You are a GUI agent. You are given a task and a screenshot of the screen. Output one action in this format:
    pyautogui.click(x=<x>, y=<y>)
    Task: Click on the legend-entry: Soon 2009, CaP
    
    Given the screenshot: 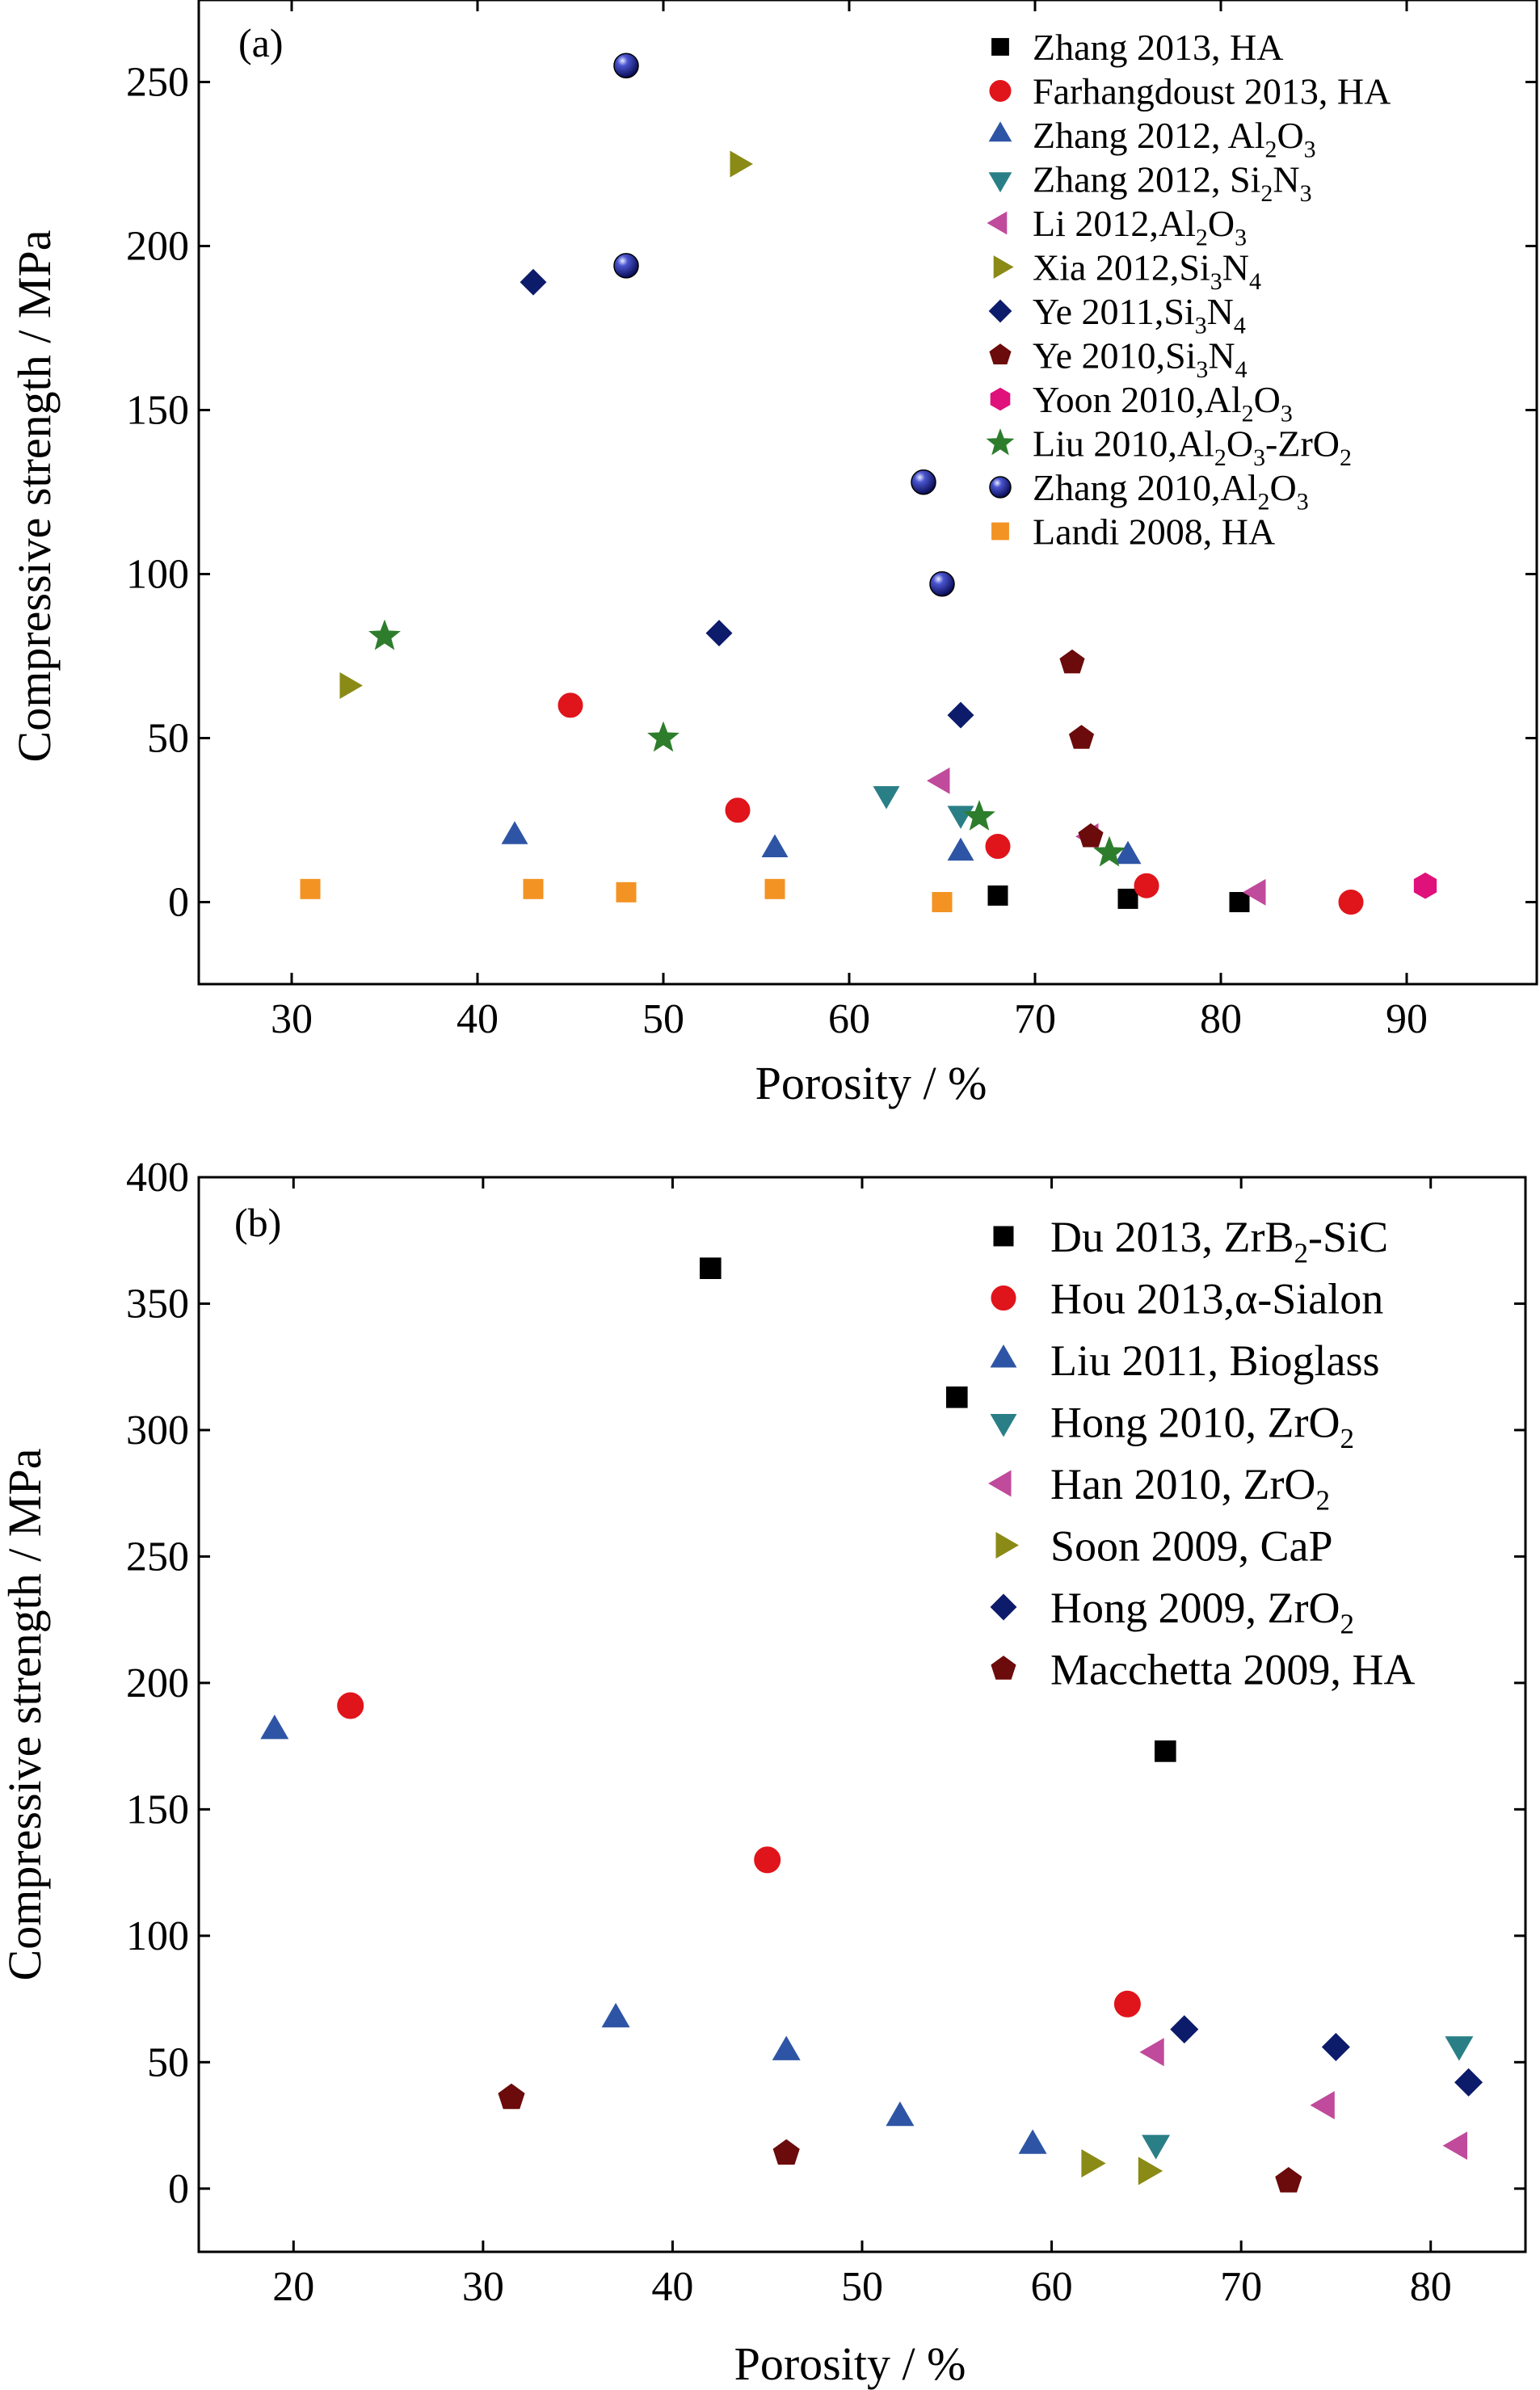 What is the action you would take?
    pyautogui.click(x=1164, y=1545)
    